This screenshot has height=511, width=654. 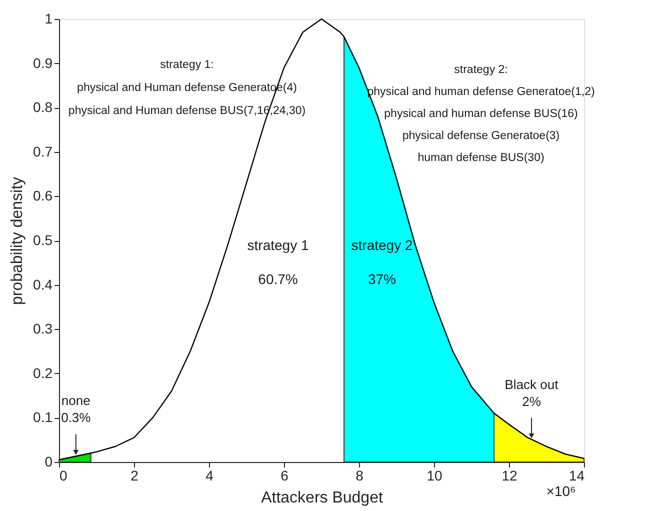 What do you see at coordinates (48, 462) in the screenshot?
I see `y-tick-label: 0` at bounding box center [48, 462].